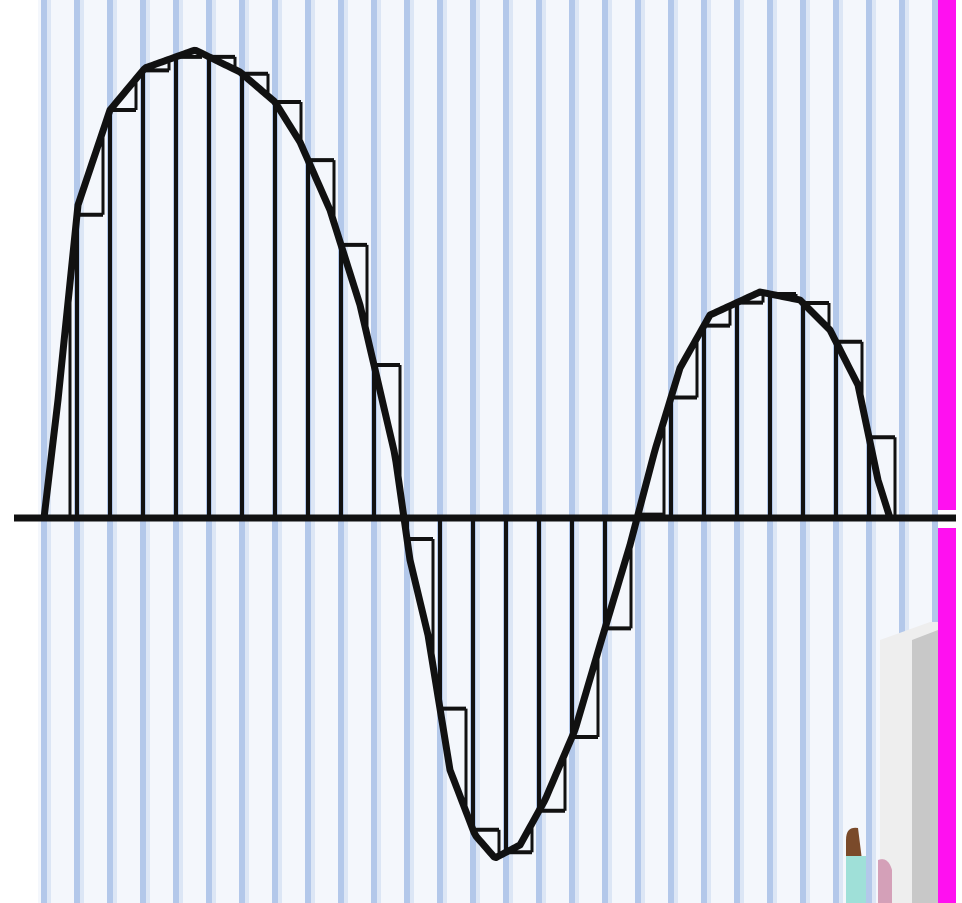 This screenshot has width=962, height=903. What do you see at coordinates (892, 762) in the screenshot?
I see `figure-fragment` at bounding box center [892, 762].